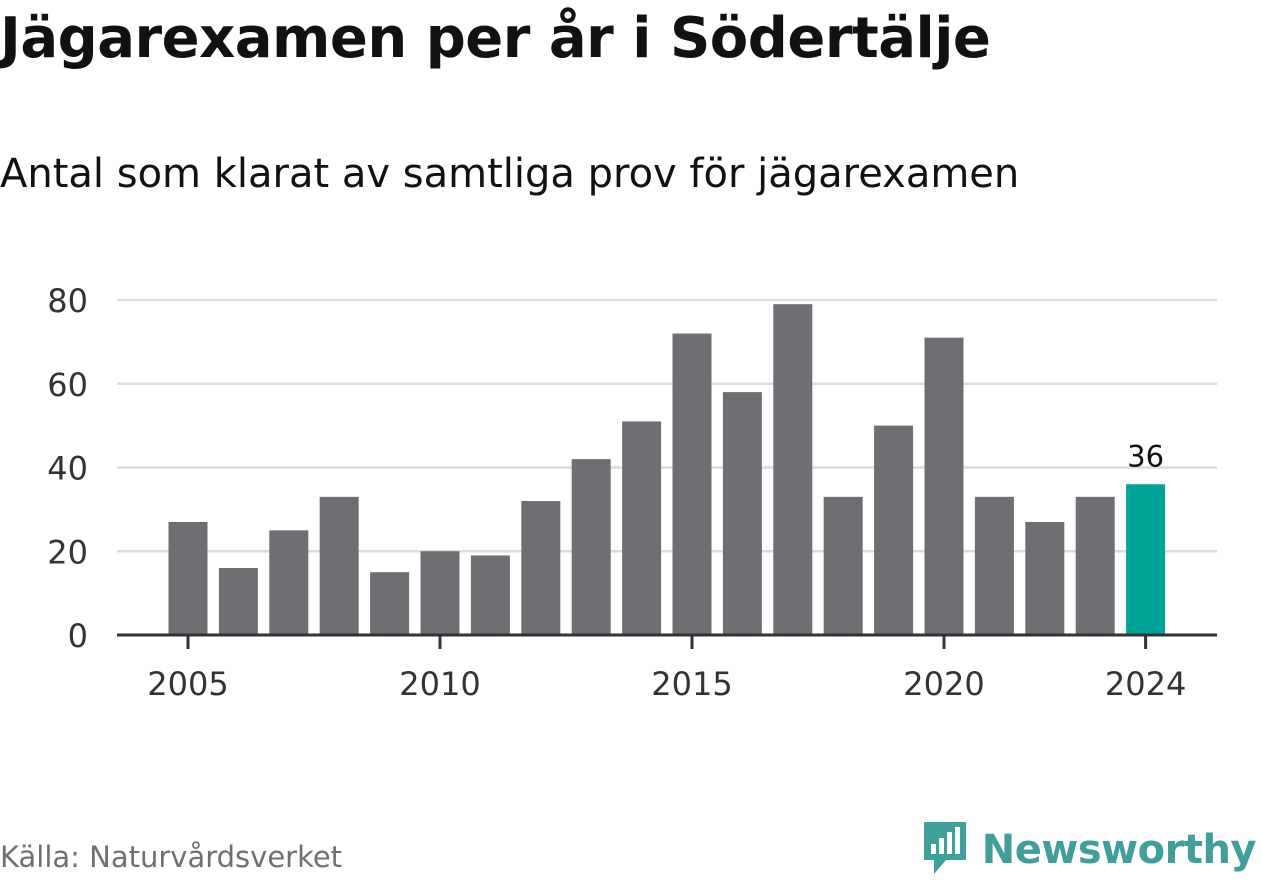 The width and height of the screenshot is (1262, 882). What do you see at coordinates (642, 528) in the screenshot?
I see `bar-2014` at bounding box center [642, 528].